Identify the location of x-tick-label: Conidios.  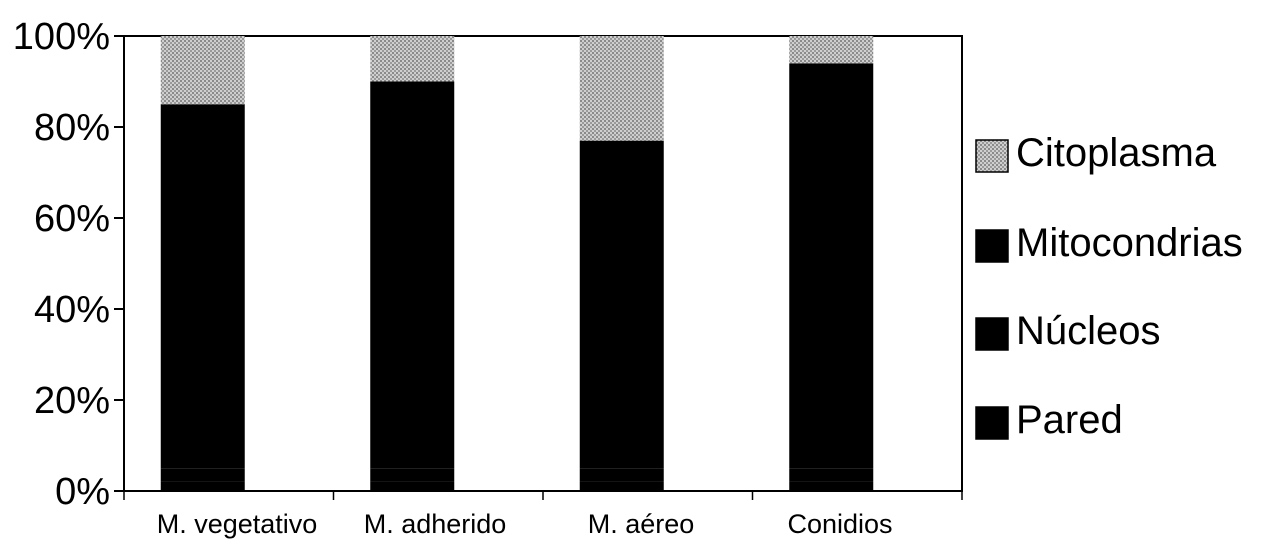
(839, 524).